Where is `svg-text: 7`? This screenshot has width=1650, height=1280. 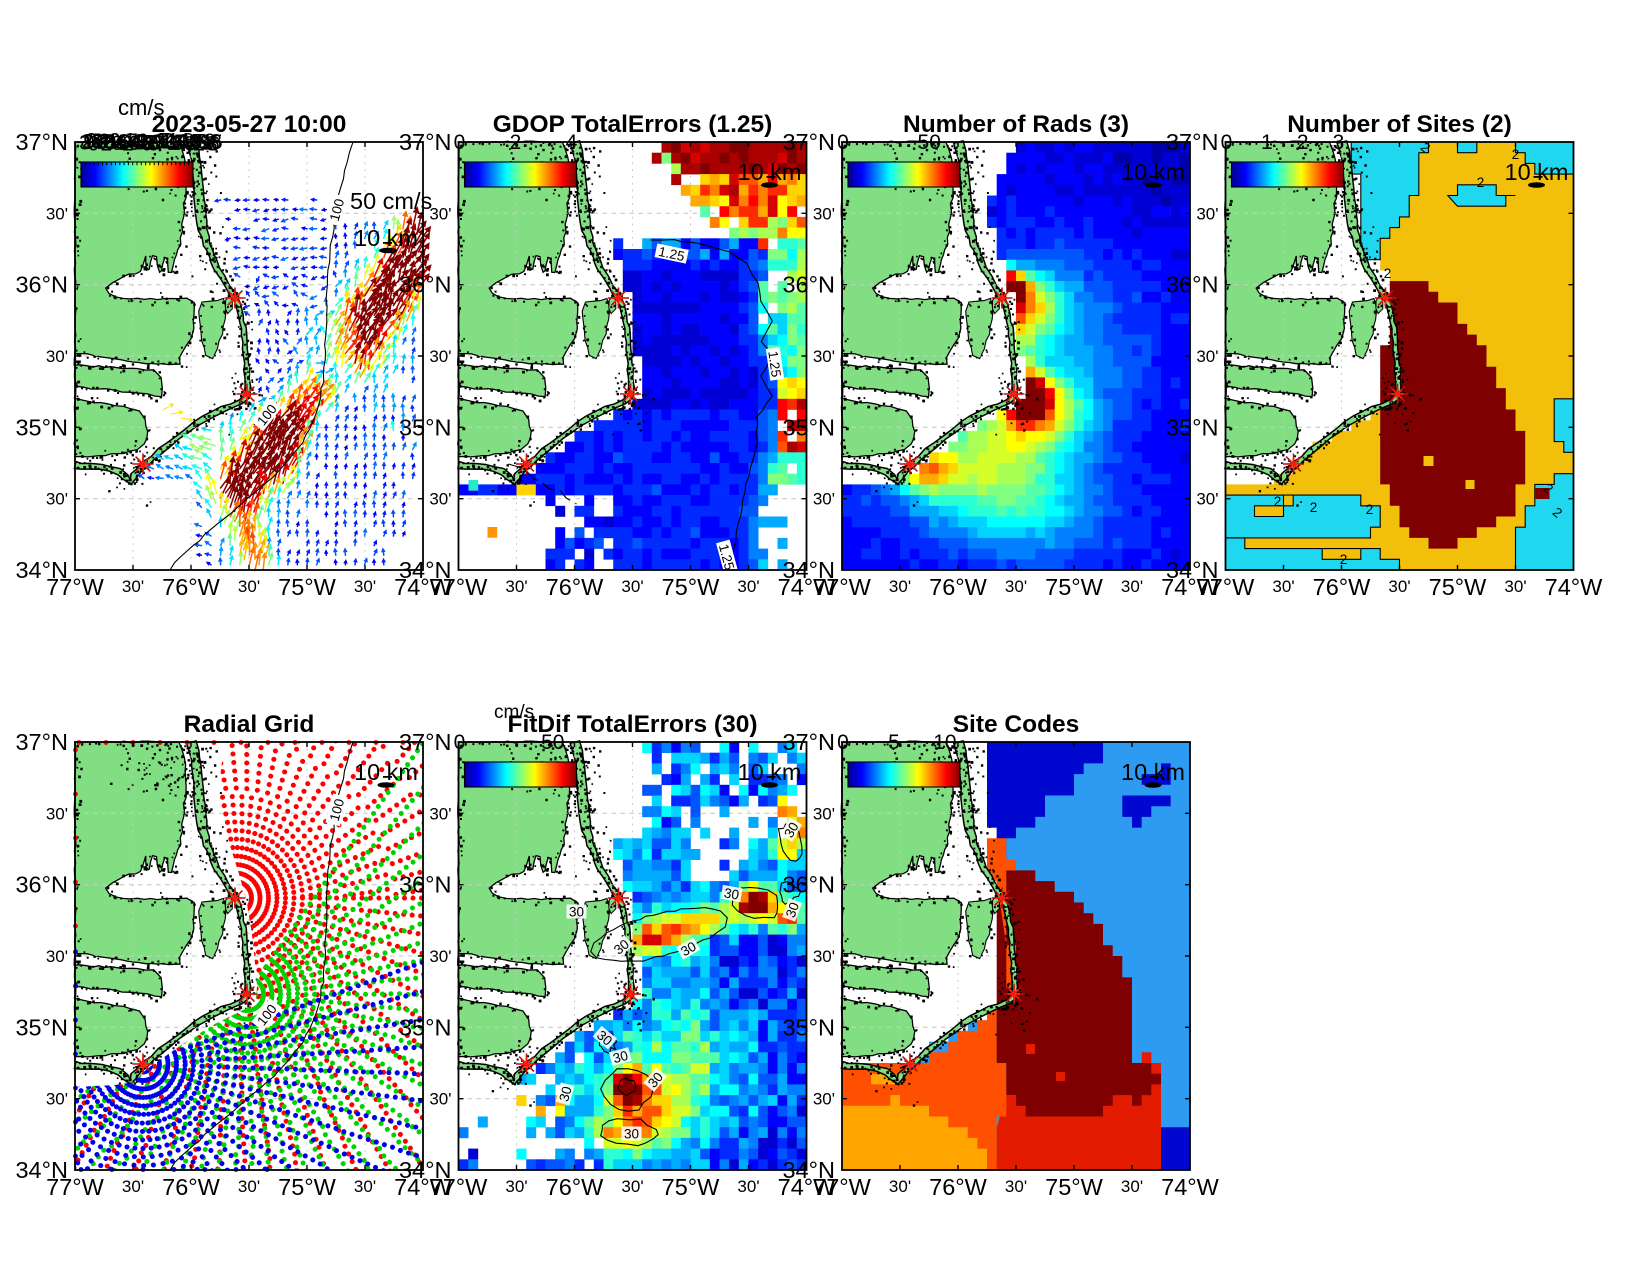 svg-text: 7 is located at coordinates (100, 142).